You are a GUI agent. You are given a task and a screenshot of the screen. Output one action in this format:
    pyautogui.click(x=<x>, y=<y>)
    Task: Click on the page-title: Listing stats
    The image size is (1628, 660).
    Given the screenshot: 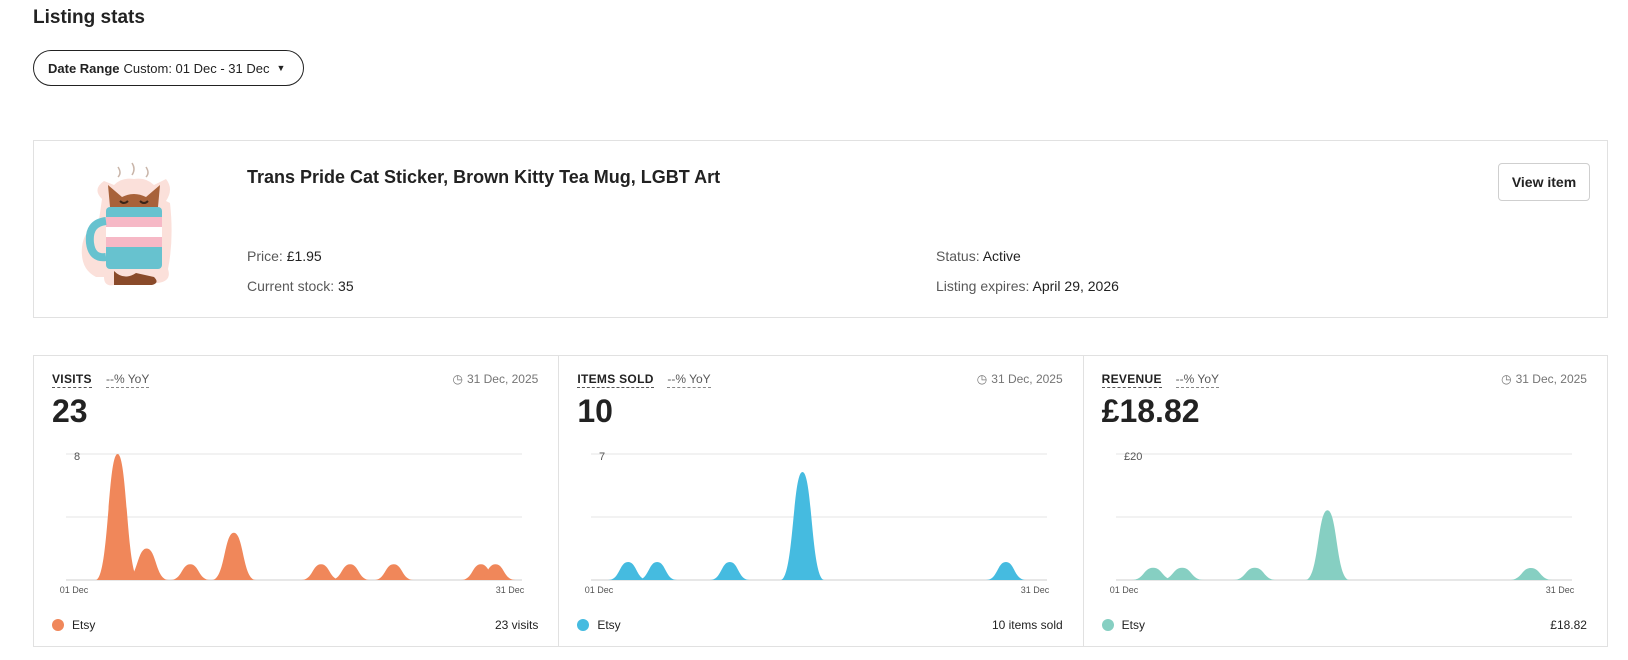 What is the action you would take?
    pyautogui.click(x=89, y=17)
    